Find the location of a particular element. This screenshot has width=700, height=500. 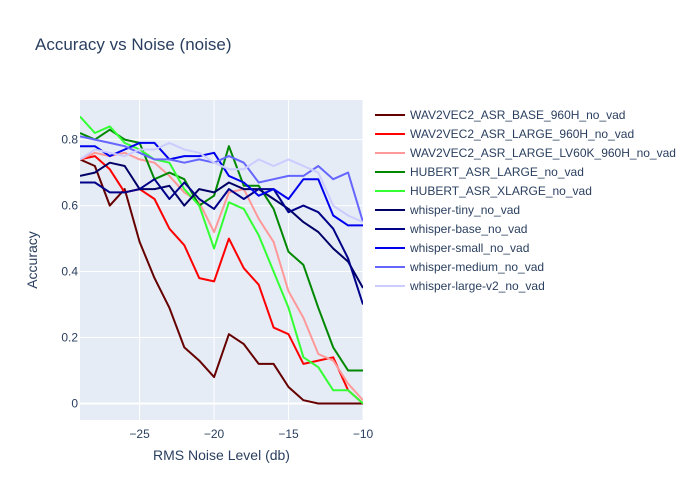

x-axis-title: RMS Noise Level (db) is located at coordinates (221, 455).